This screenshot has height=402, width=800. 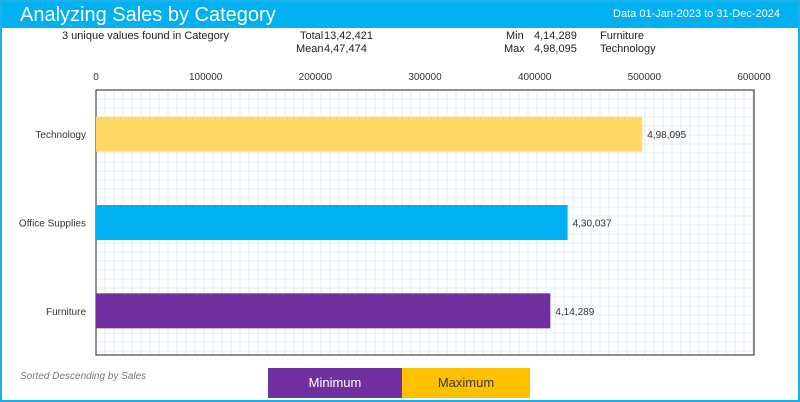 What do you see at coordinates (60, 135) in the screenshot?
I see `category-label: Technology` at bounding box center [60, 135].